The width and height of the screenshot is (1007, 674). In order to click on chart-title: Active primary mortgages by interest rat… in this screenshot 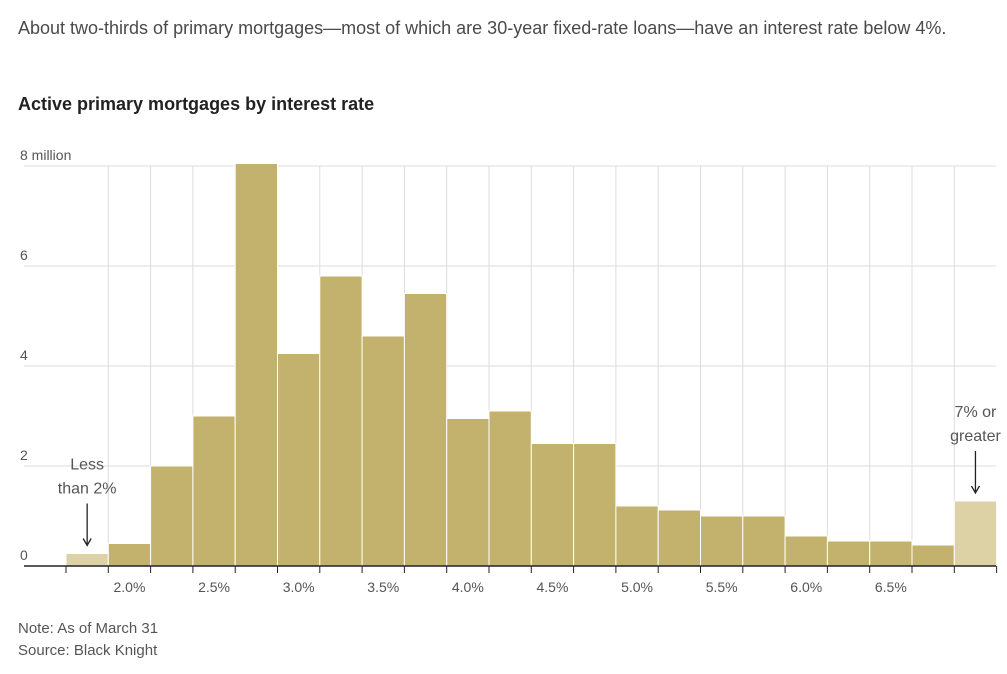, I will do `click(196, 104)`.